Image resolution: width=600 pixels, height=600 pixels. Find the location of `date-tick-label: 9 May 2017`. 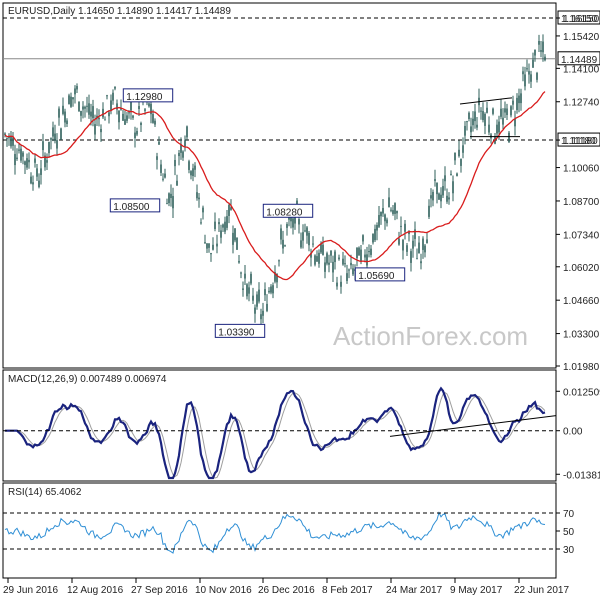

date-tick-label: 9 May 2017 is located at coordinates (476, 590).